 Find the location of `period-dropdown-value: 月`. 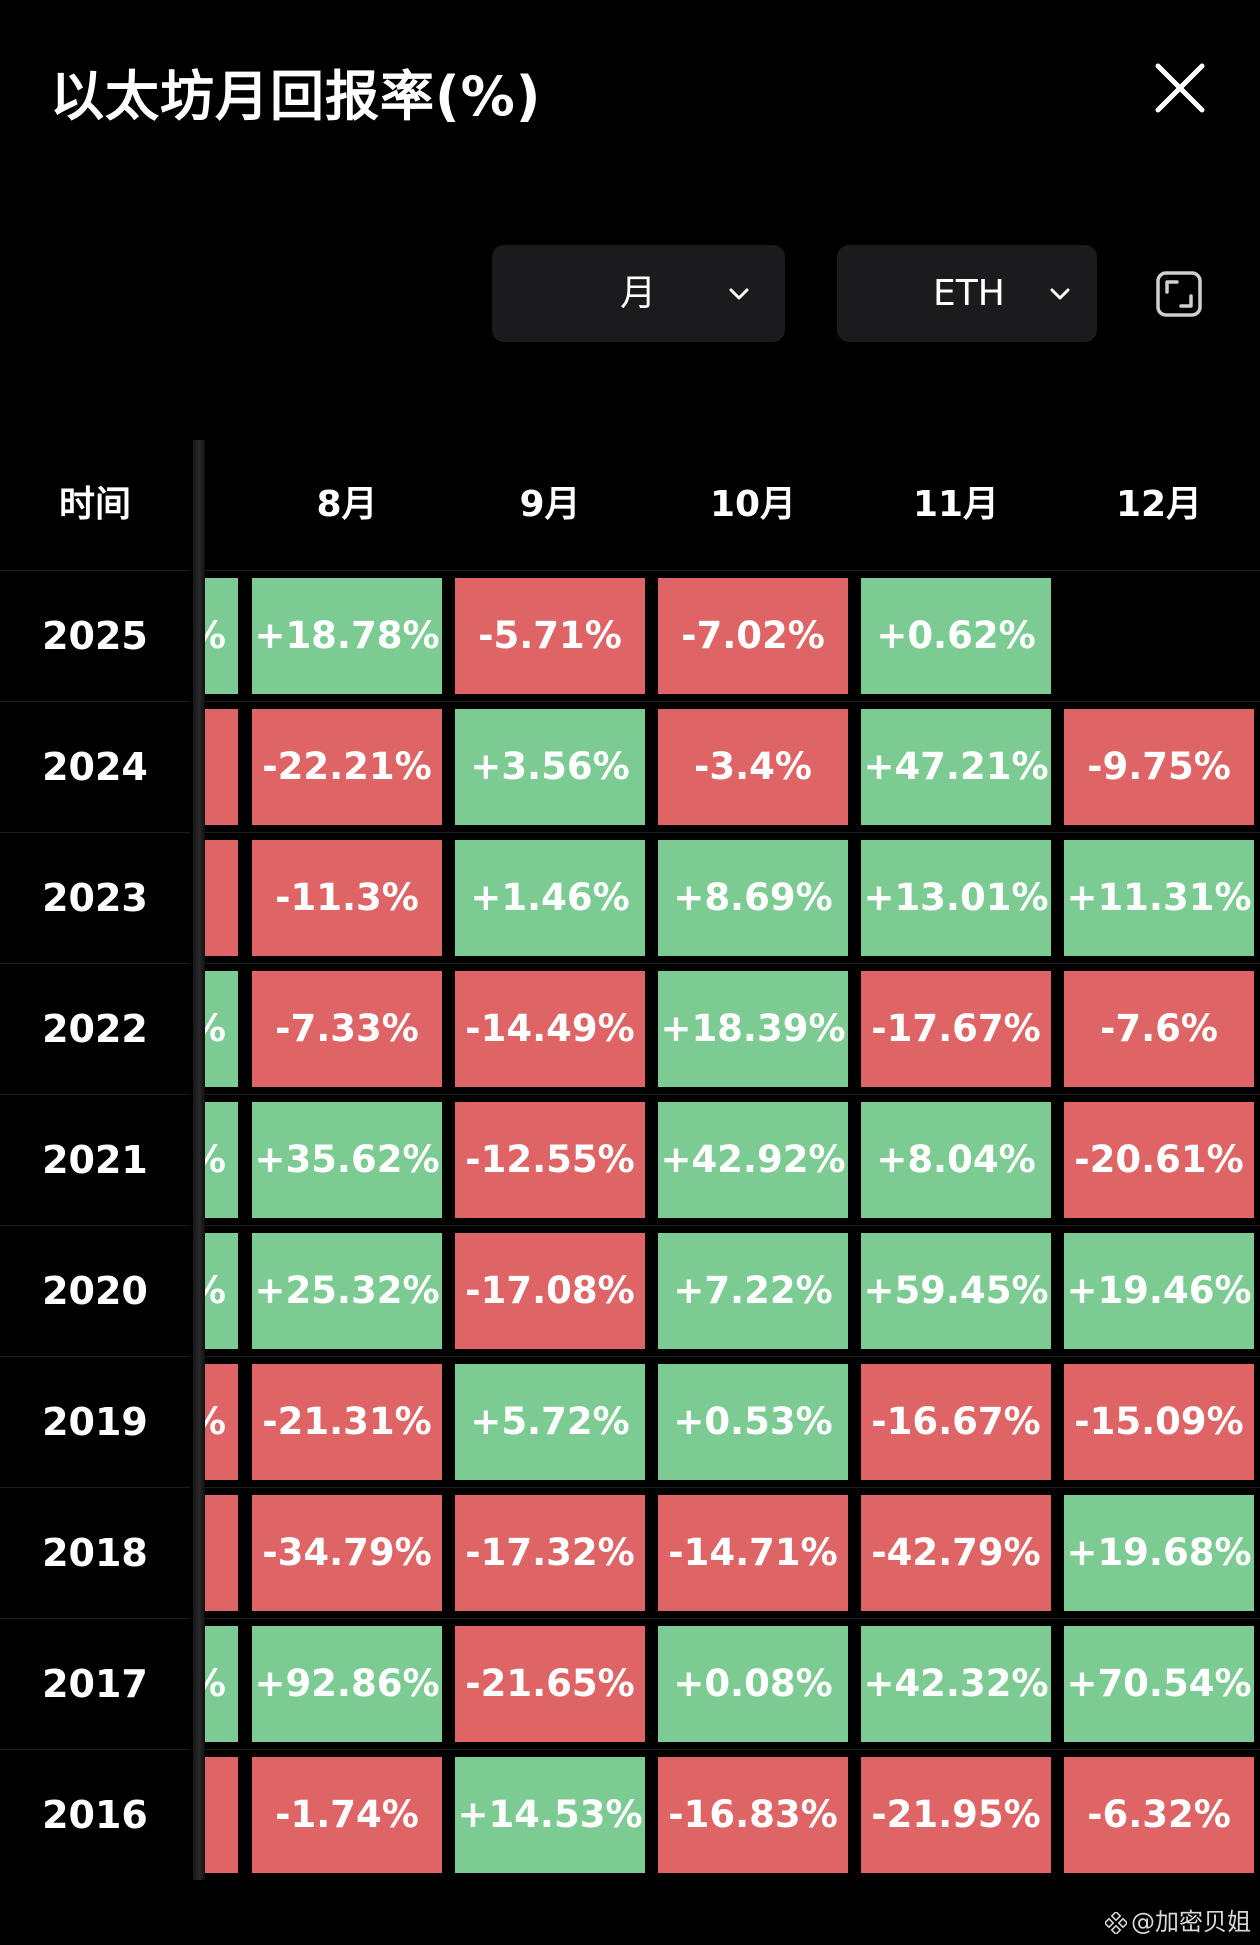

period-dropdown-value: 月 is located at coordinates (638, 293).